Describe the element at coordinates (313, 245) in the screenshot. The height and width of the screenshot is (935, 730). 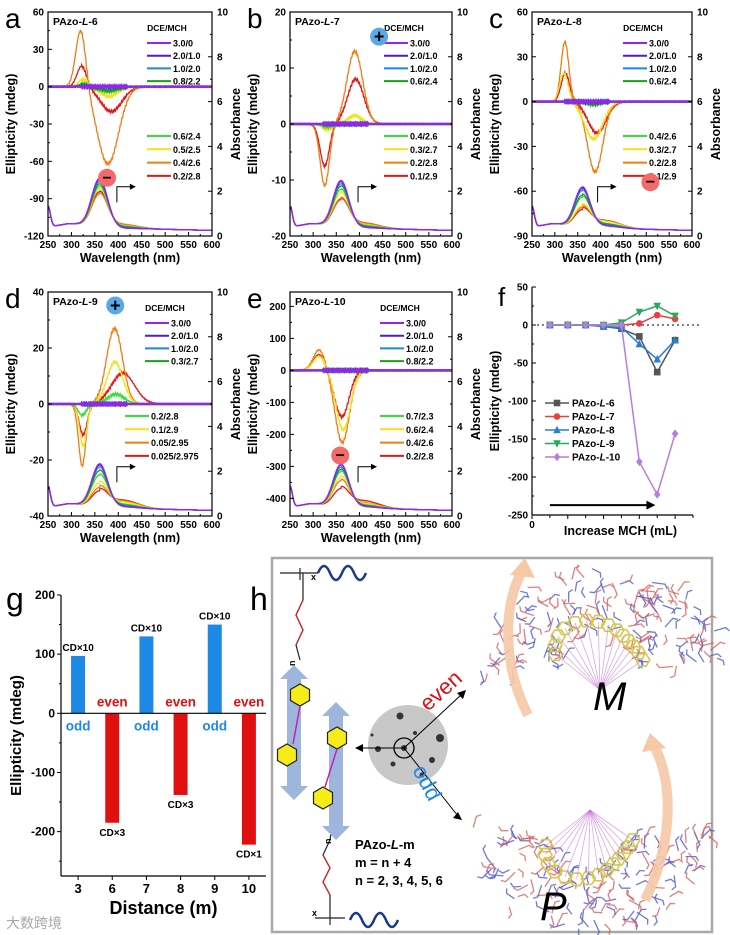
I see `x-tick-label: 300` at that location.